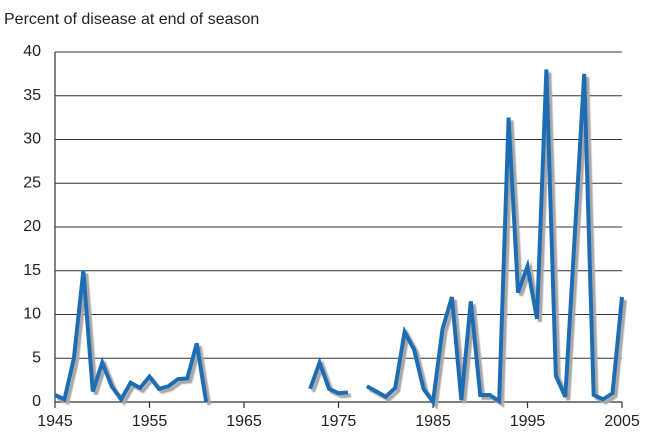 Image resolution: width=649 pixels, height=435 pixels. I want to click on y-tick-label: 15, so click(32, 270).